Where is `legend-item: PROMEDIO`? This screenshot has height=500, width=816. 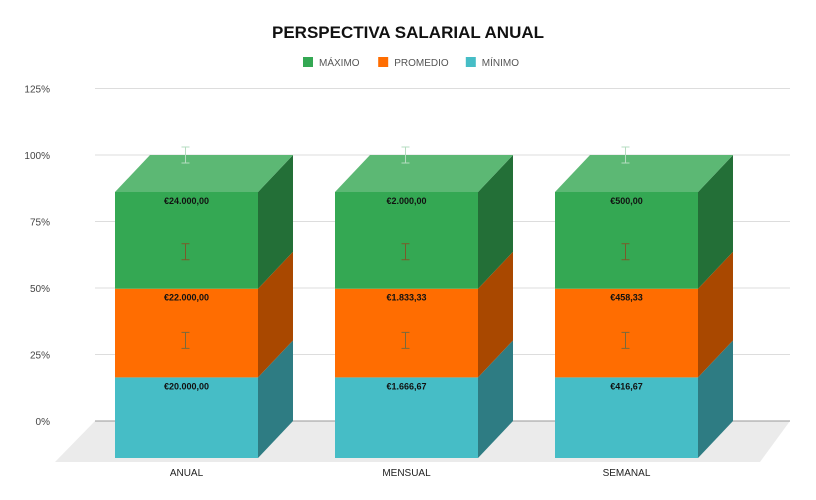 legend-item: PROMEDIO is located at coordinates (413, 63).